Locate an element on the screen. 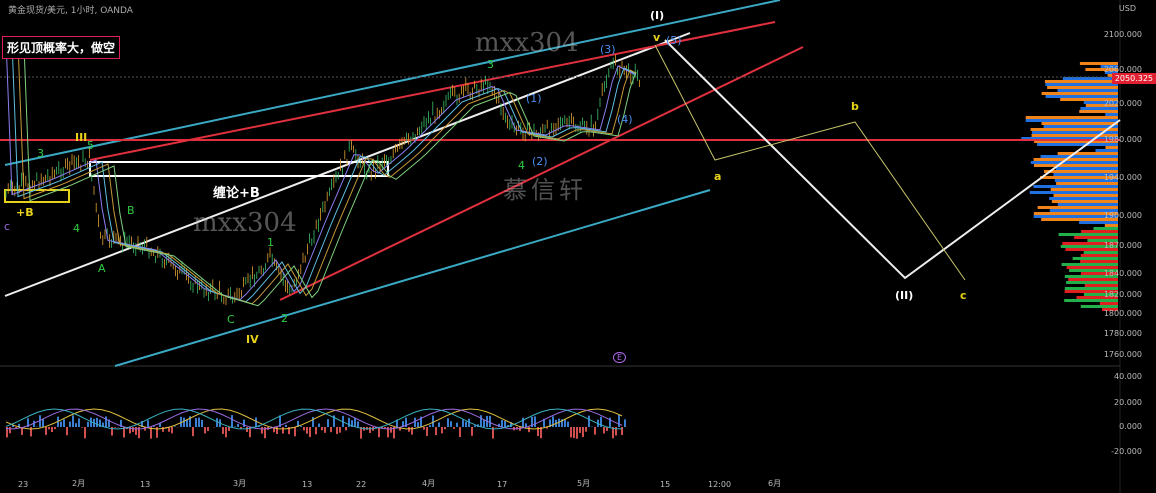 The height and width of the screenshot is (493, 1156). x-tick-label: 5月 is located at coordinates (584, 483).